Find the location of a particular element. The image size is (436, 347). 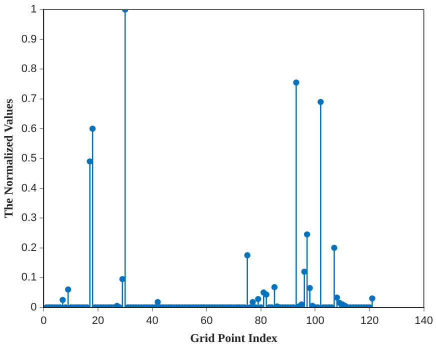

x-tick-label: 140 is located at coordinates (424, 321).